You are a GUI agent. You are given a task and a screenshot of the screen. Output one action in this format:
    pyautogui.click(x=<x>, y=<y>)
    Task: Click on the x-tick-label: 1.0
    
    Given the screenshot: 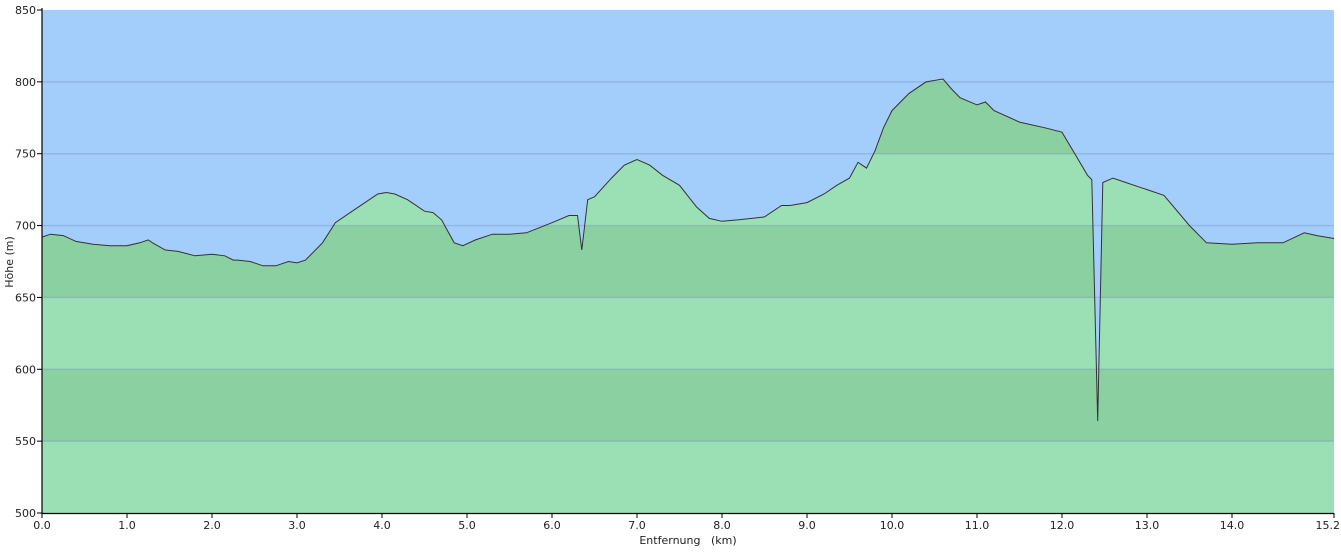 What is the action you would take?
    pyautogui.click(x=127, y=525)
    